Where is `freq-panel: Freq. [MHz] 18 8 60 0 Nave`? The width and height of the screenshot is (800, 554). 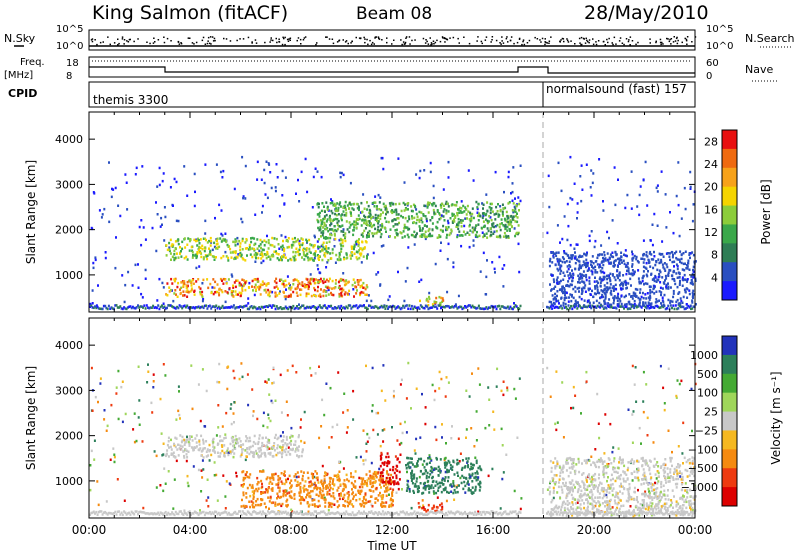
freq-panel: Freq. [MHz] 18 8 60 0 Nave is located at coordinates (391, 69).